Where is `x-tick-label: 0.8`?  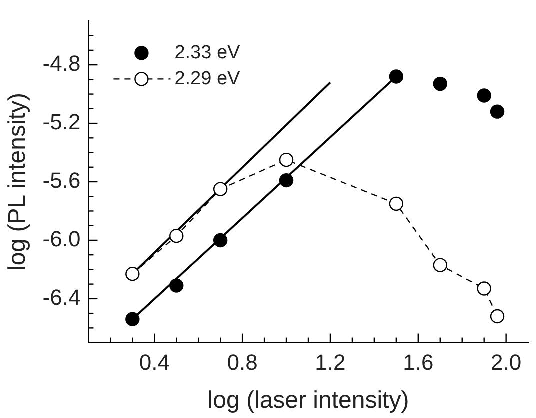
x-tick-label: 0.8 is located at coordinates (242, 363).